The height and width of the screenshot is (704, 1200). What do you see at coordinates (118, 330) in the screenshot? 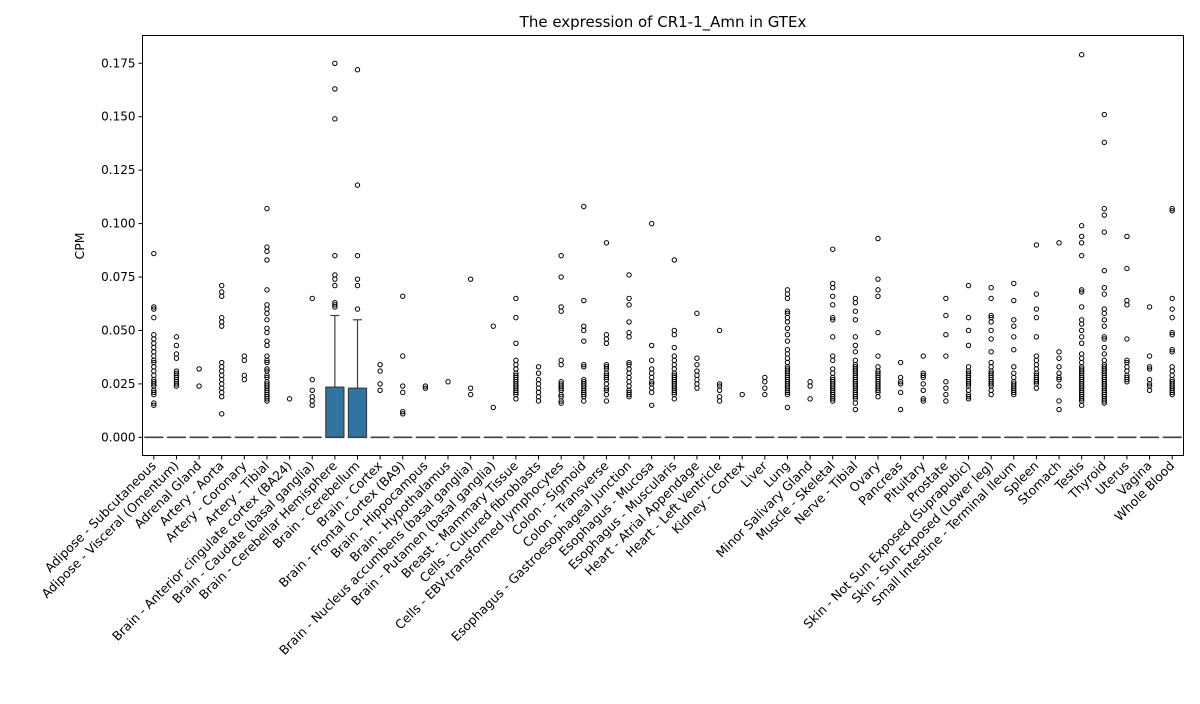
I see `y-tick-label: 0.050` at bounding box center [118, 330].